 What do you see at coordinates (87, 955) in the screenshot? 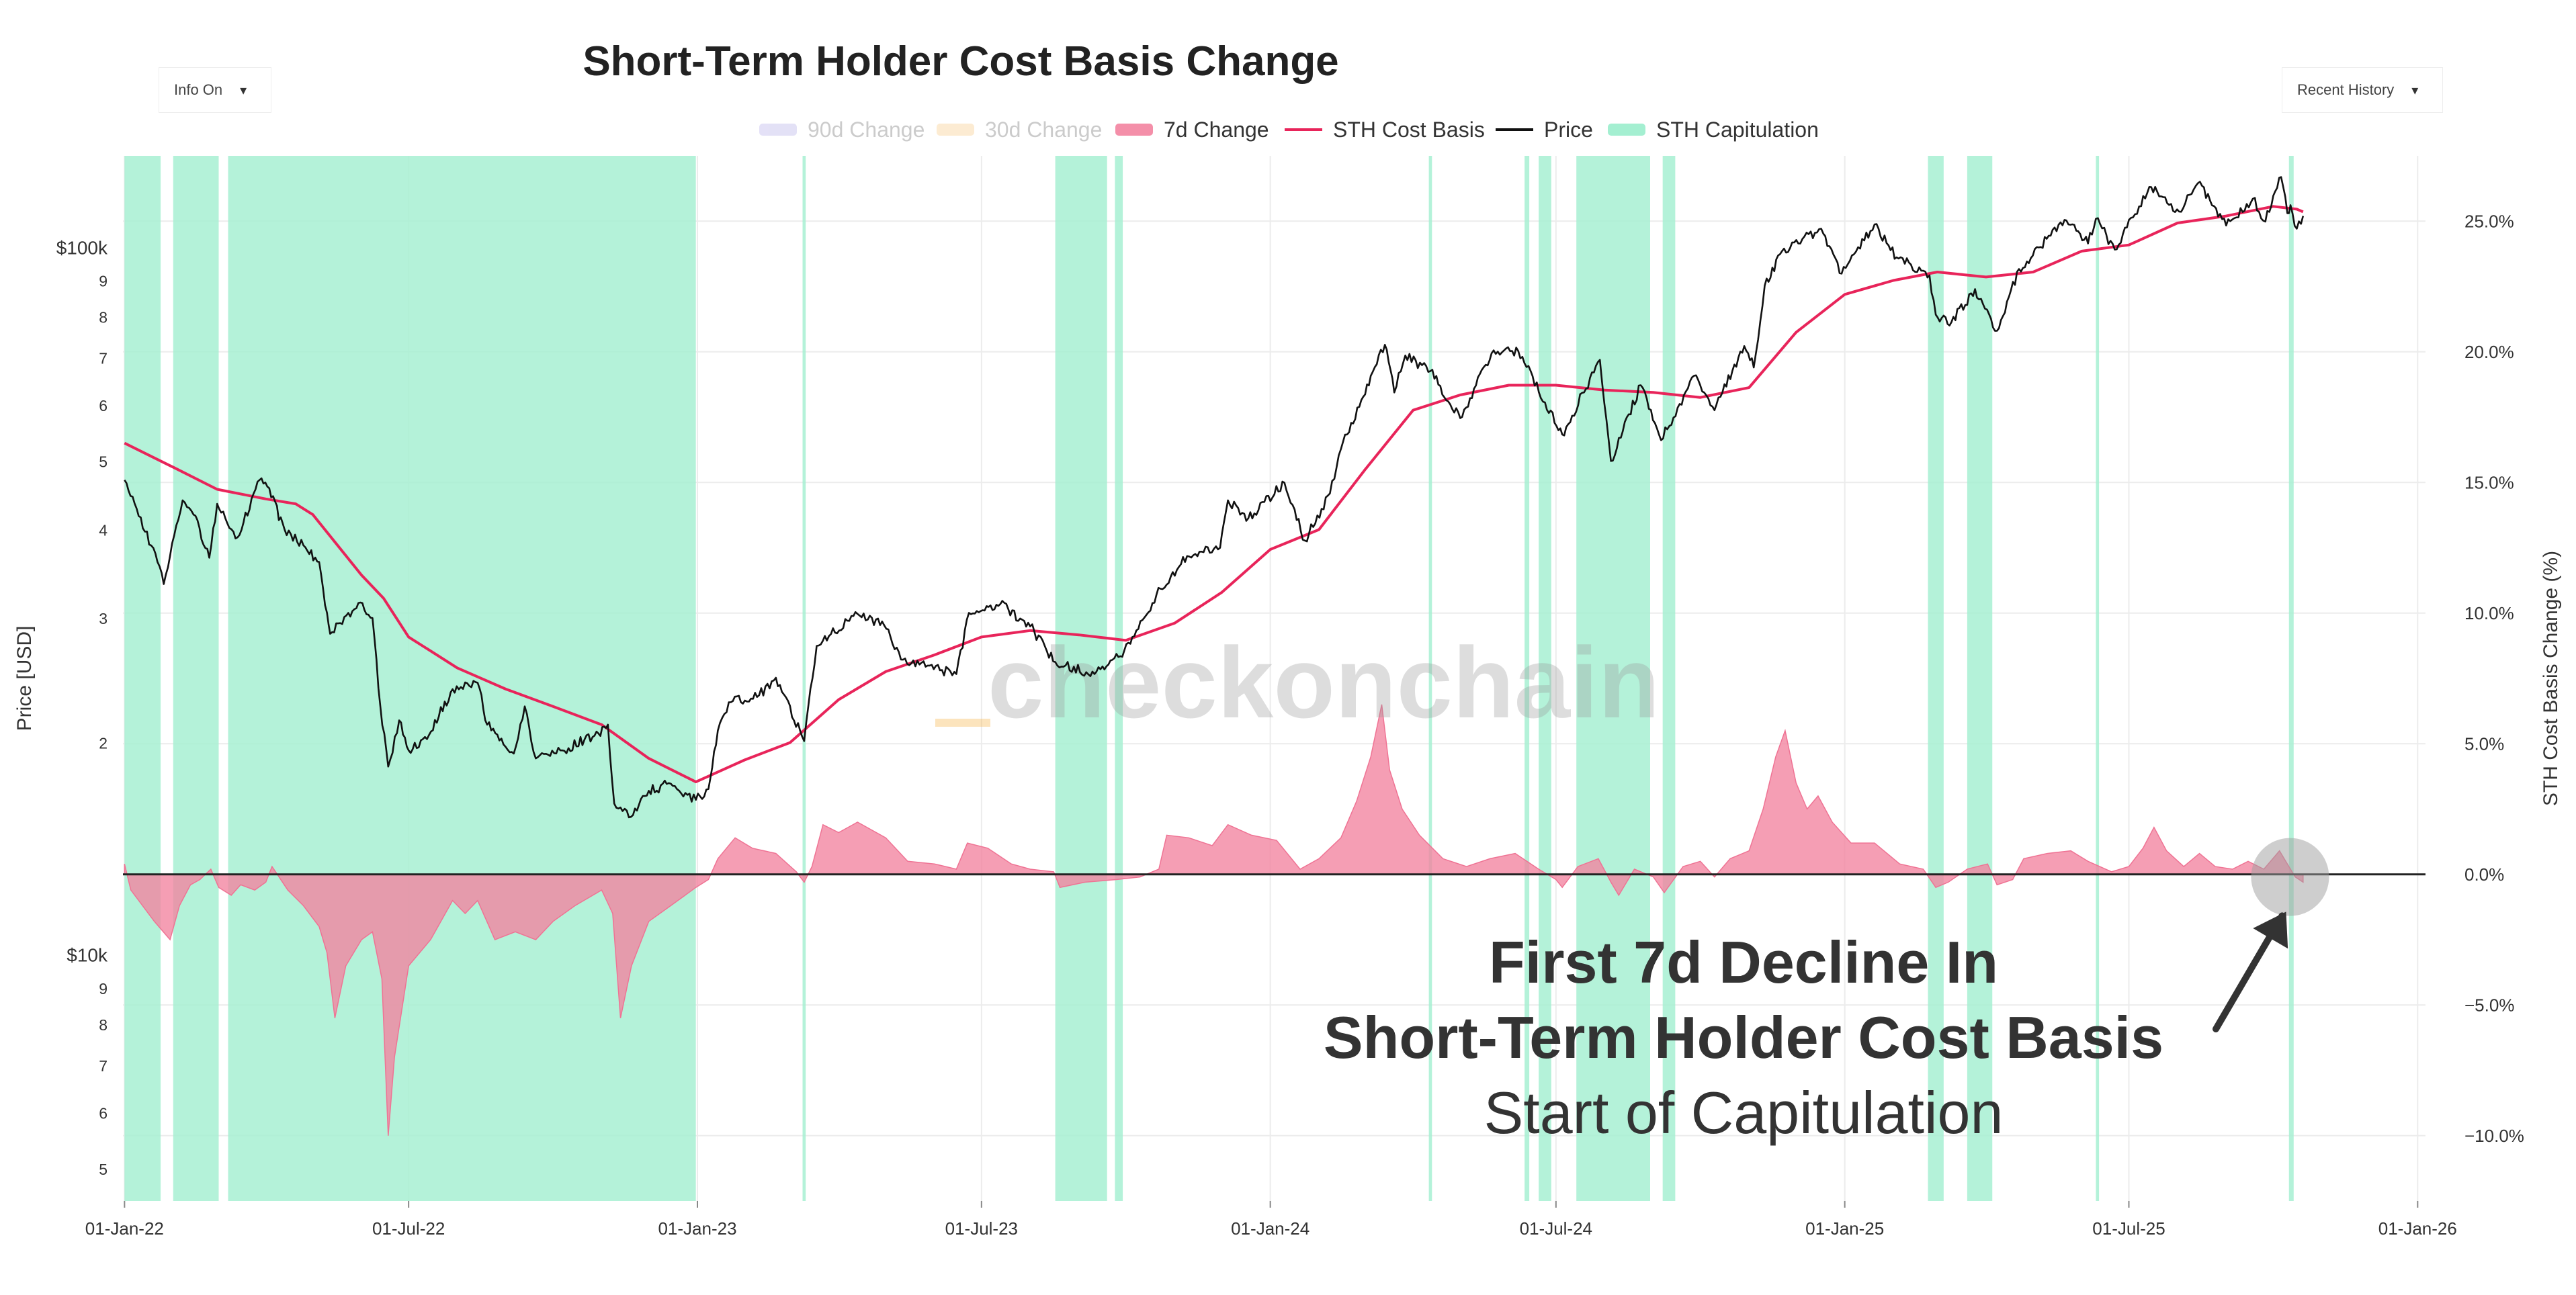
I see `y-tick-label: $10k` at bounding box center [87, 955].